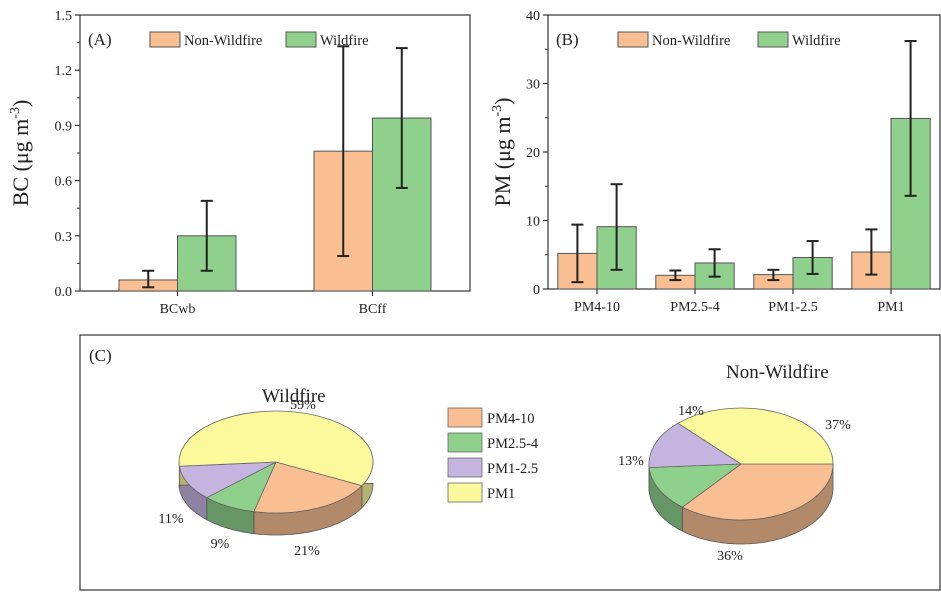 The width and height of the screenshot is (941, 592). I want to click on x-tick-label: PM1, so click(890, 307).